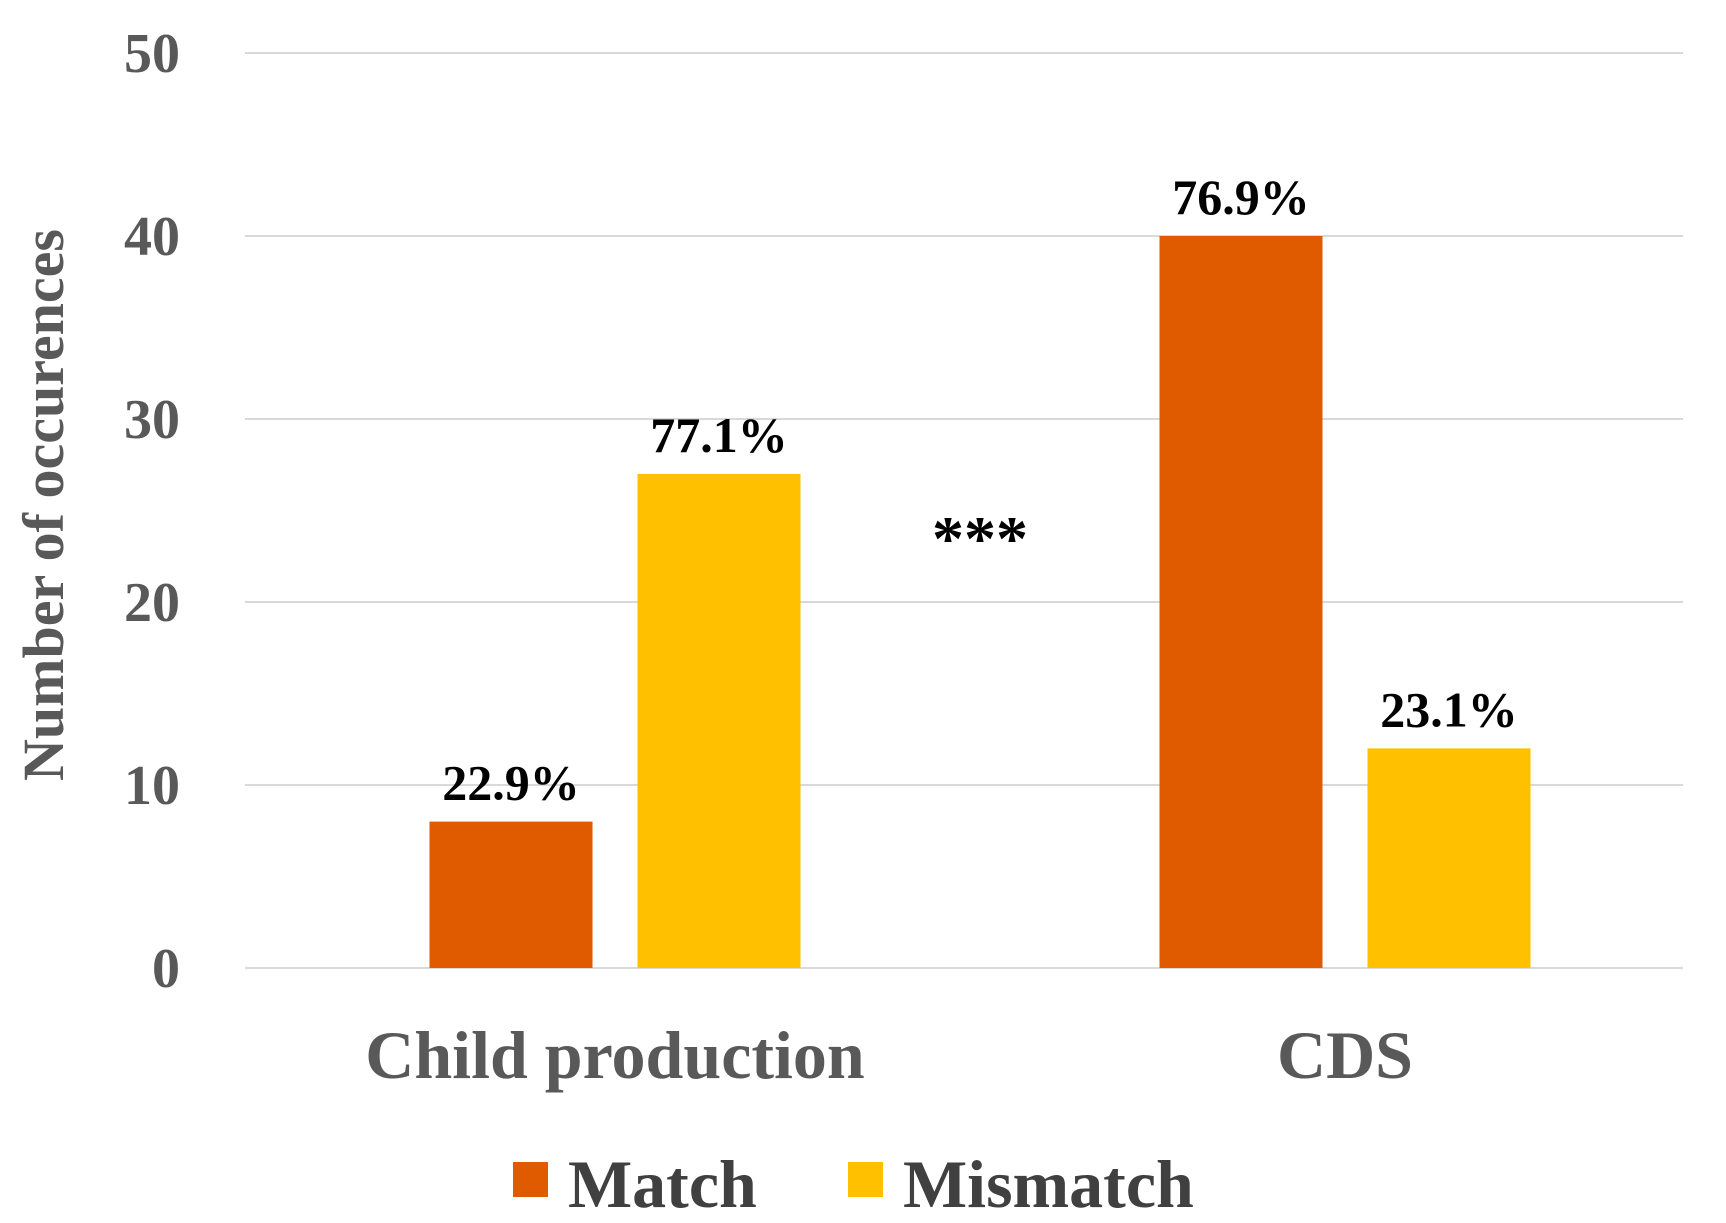  Describe the element at coordinates (152, 237) in the screenshot. I see `y-tick-label: 40` at that location.